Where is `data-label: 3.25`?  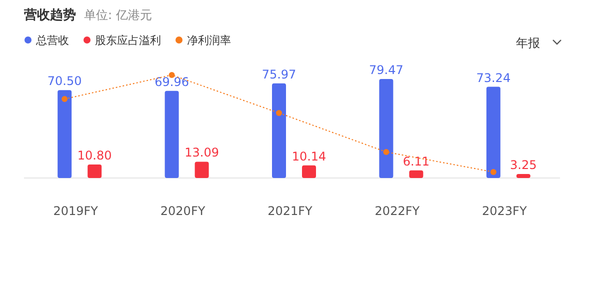
data-label: 3.25 is located at coordinates (523, 165).